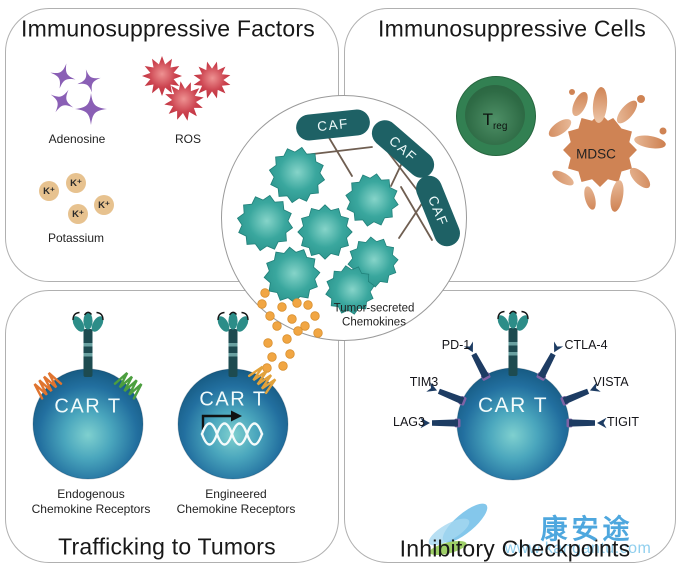 This screenshot has width=680, height=567. Describe the element at coordinates (233, 399) in the screenshot. I see `car-t-label-engineered: CAR T` at that location.